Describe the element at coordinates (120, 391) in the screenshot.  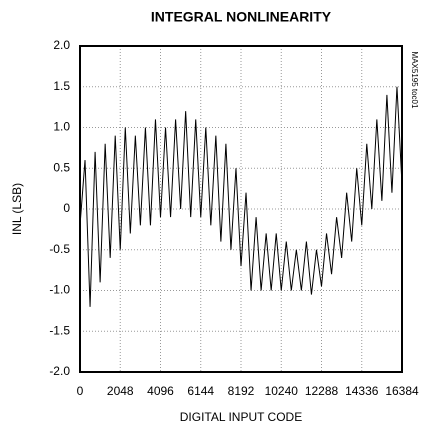
I see `x-tick-label: 2048` at that location.